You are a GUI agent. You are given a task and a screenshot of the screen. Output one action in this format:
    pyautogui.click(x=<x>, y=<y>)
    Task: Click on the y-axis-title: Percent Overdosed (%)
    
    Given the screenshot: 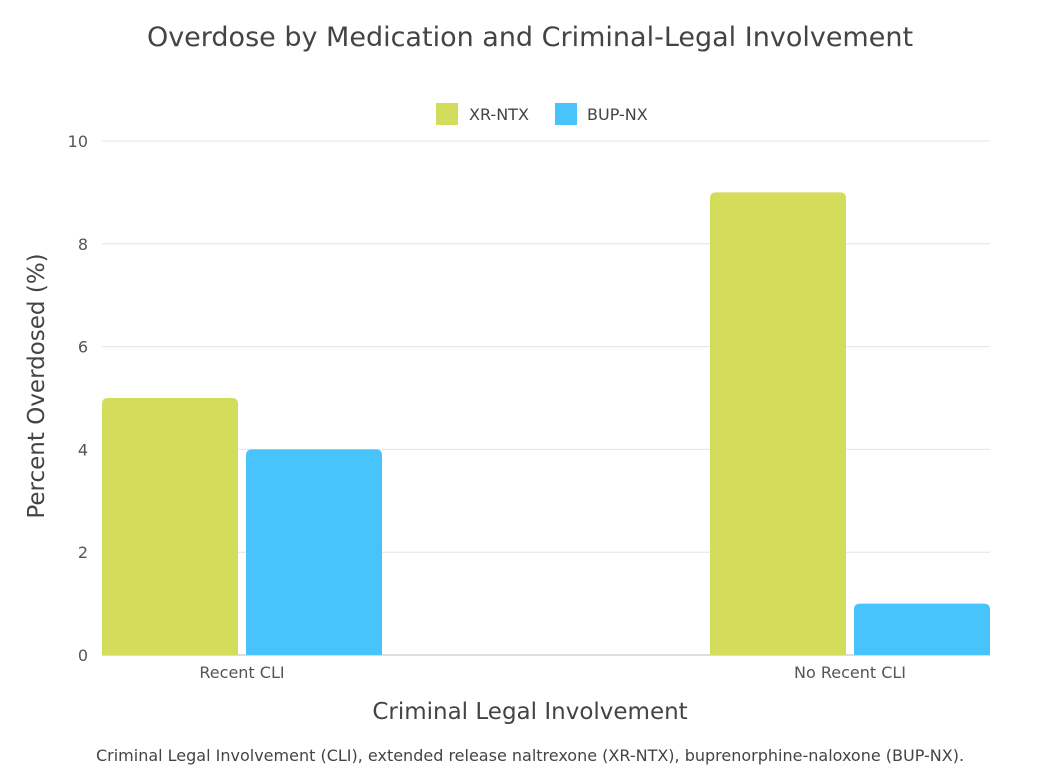 What is the action you would take?
    pyautogui.click(x=37, y=385)
    